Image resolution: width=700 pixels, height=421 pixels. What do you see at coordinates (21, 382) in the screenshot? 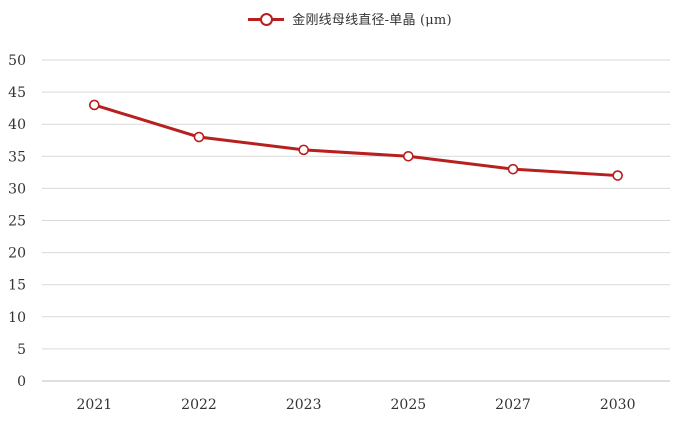
I see `y-tick-label: 0` at bounding box center [21, 382].